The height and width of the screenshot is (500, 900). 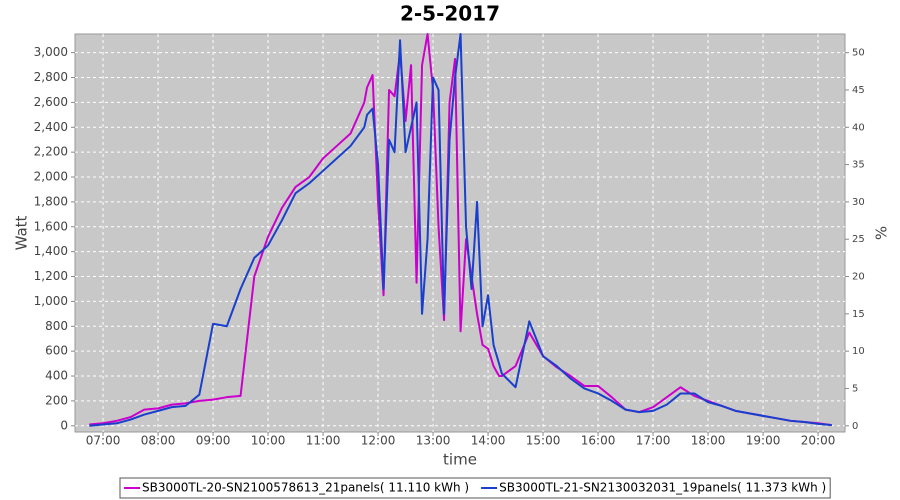 What do you see at coordinates (460, 460) in the screenshot?
I see `x-axis-label: time` at bounding box center [460, 460].